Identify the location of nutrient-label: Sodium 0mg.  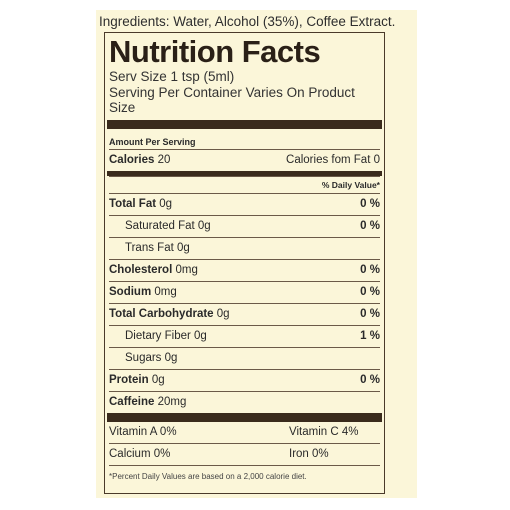
(143, 292).